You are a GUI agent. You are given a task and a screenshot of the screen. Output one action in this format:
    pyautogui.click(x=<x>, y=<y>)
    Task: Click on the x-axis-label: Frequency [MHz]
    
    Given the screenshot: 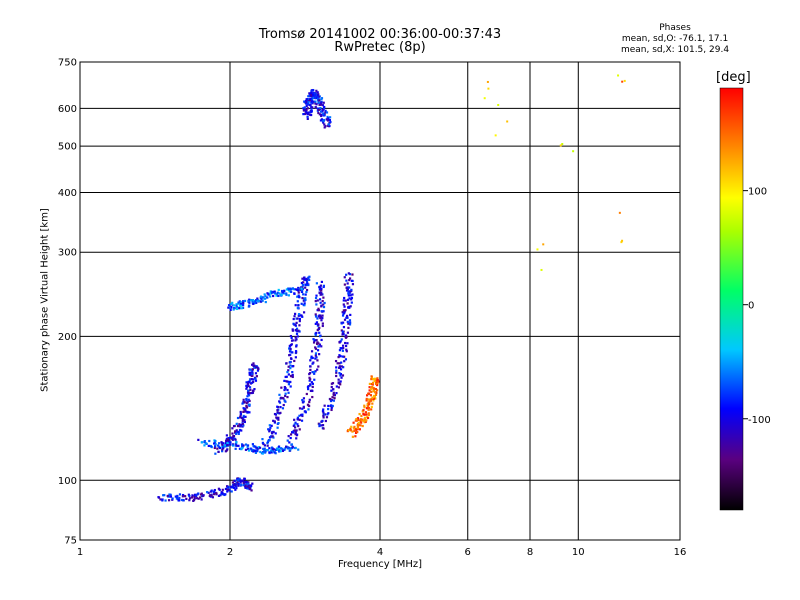 What is the action you would take?
    pyautogui.click(x=380, y=564)
    